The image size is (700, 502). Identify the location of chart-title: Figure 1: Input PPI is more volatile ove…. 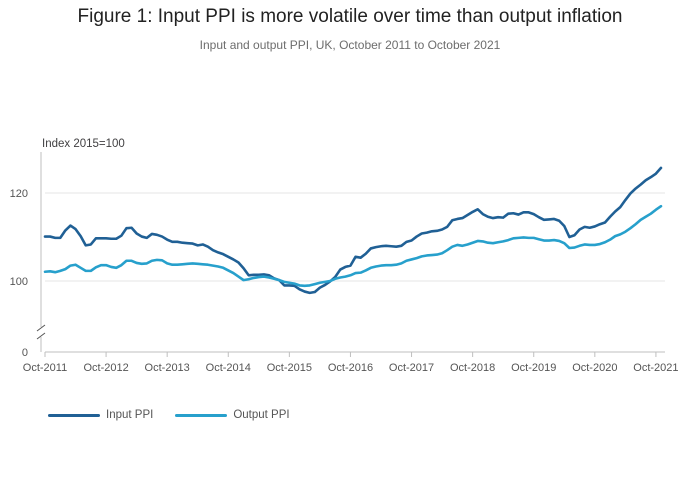
(350, 16).